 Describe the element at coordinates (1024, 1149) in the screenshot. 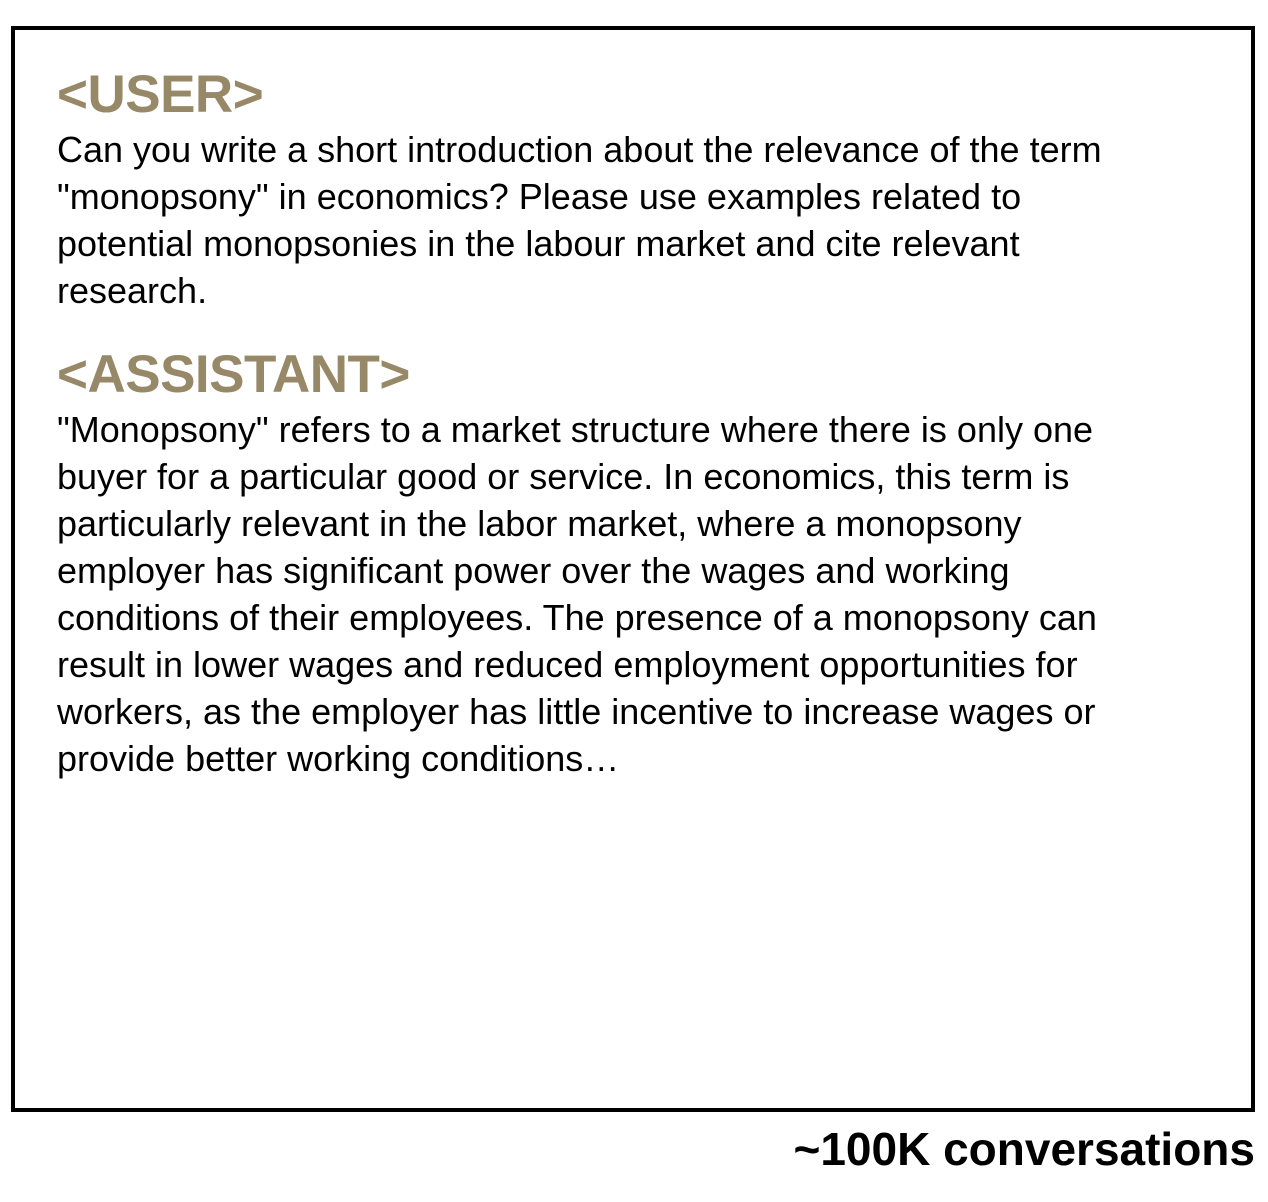

I see `conversation-count-caption: ~100K conversations` at that location.